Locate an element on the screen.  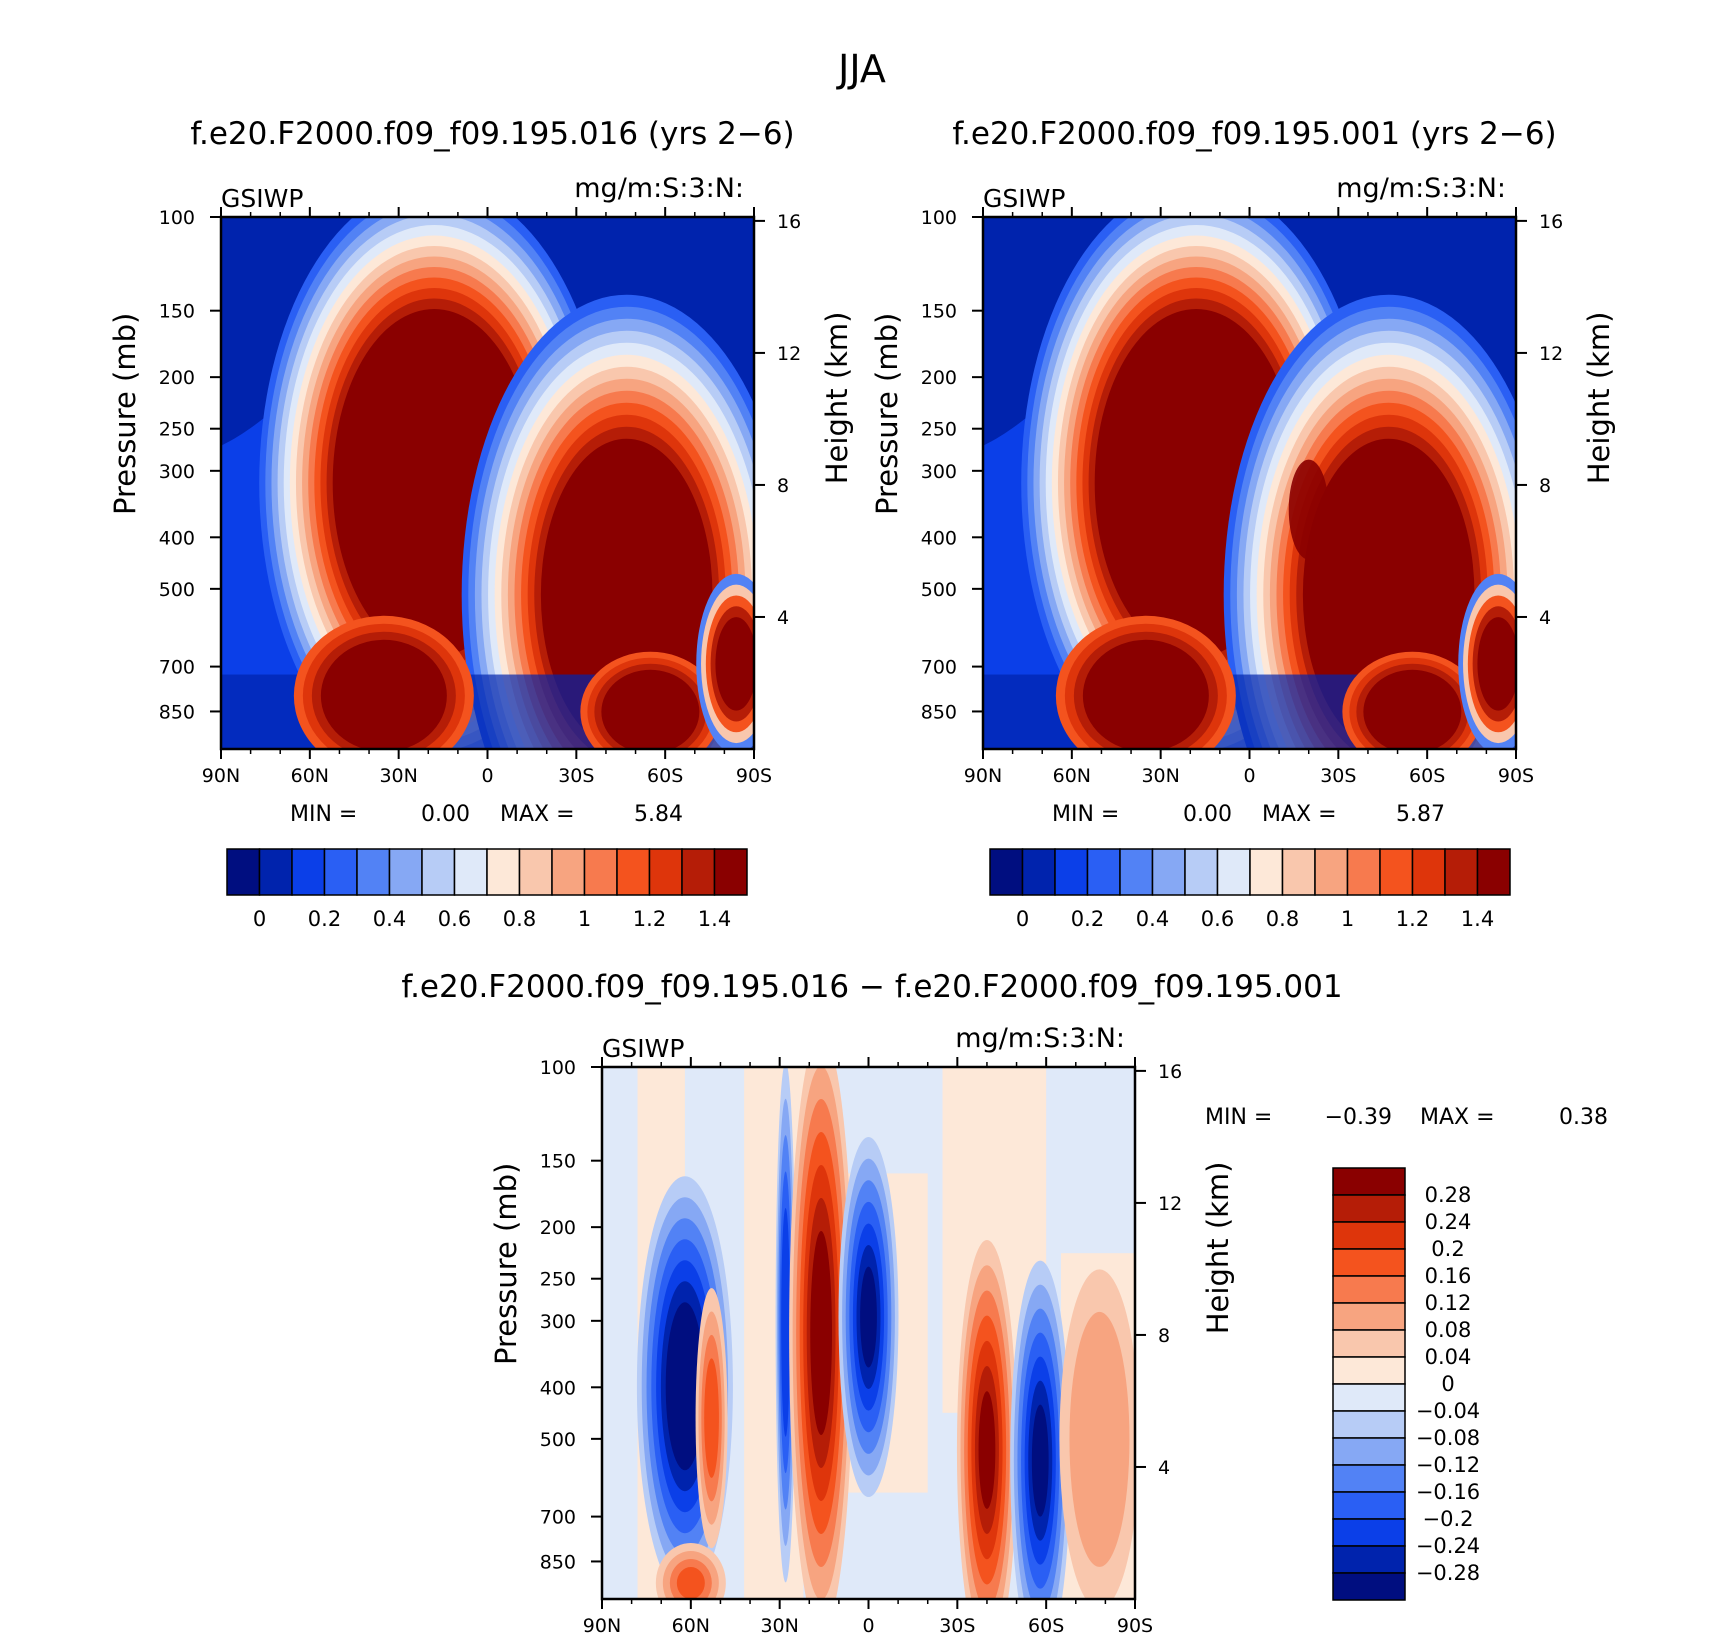
sh-polar-edge is located at coordinates (1487, 661).